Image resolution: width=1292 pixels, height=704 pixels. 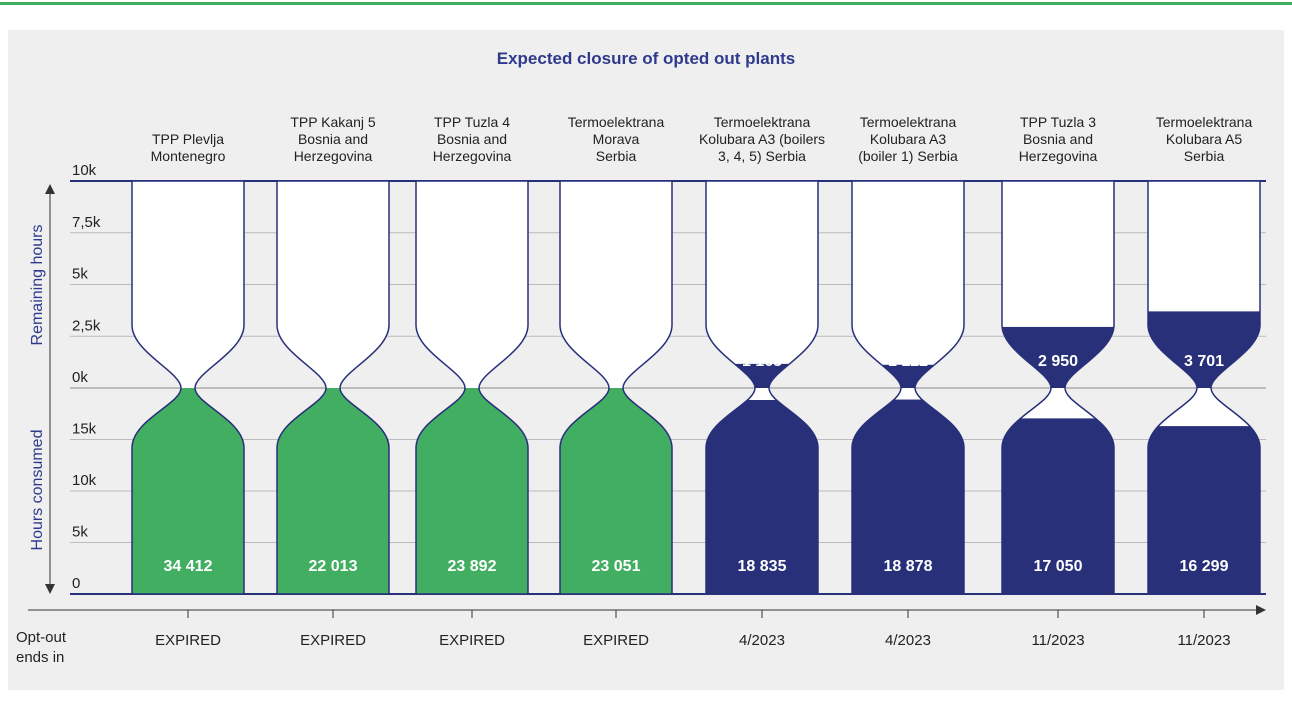 What do you see at coordinates (762, 361) in the screenshot?
I see `remaining-label: 1 165` at bounding box center [762, 361].